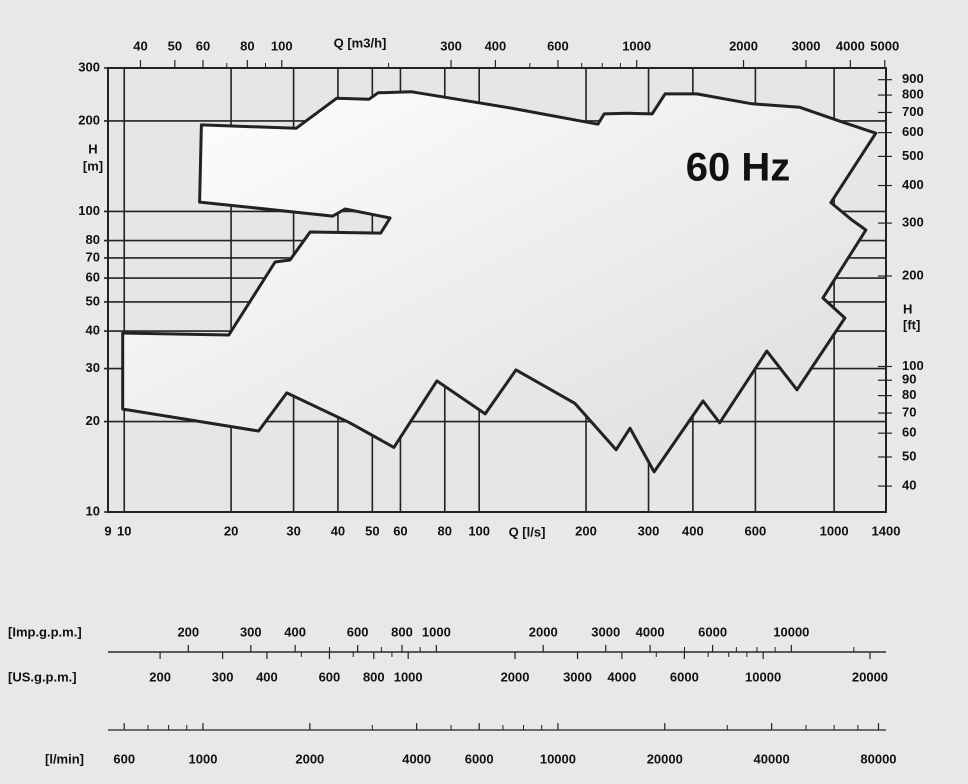 The width and height of the screenshot is (968, 784). What do you see at coordinates (909, 485) in the screenshot?
I see `y2-tick-label: 40` at bounding box center [909, 485].